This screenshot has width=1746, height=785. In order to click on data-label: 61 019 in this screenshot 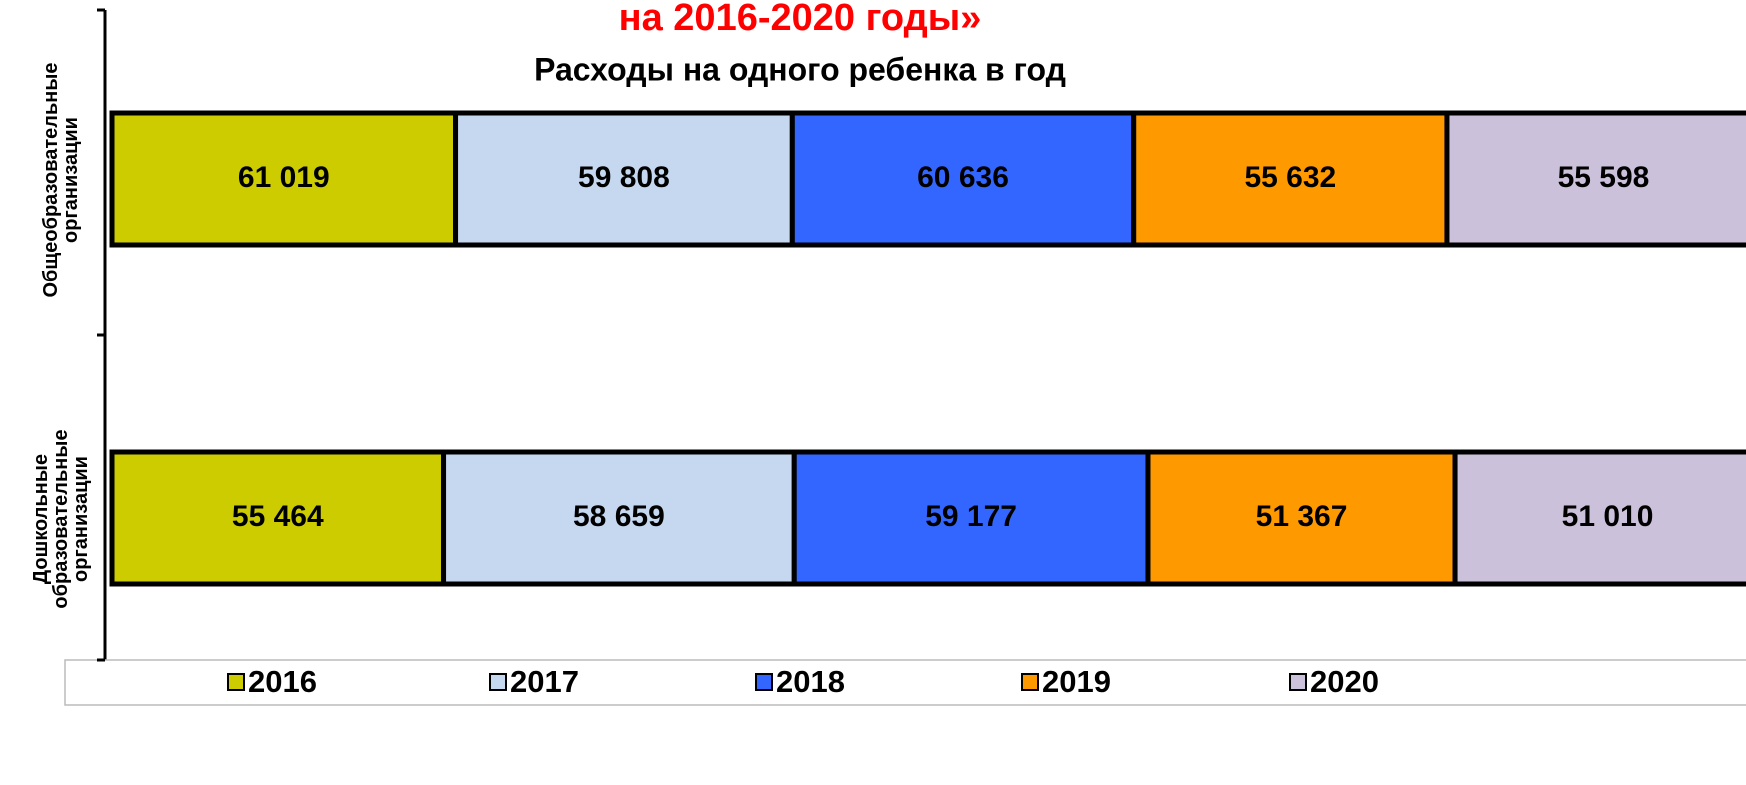, I will do `click(284, 177)`.